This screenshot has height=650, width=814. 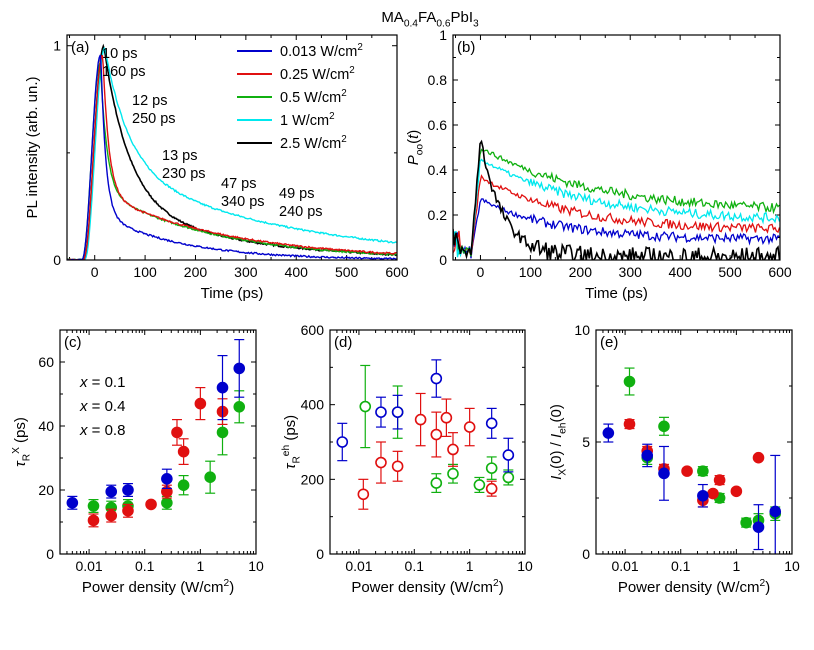 What do you see at coordinates (243, 202) in the screenshot?
I see `lifetime-label: 340 ps` at bounding box center [243, 202].